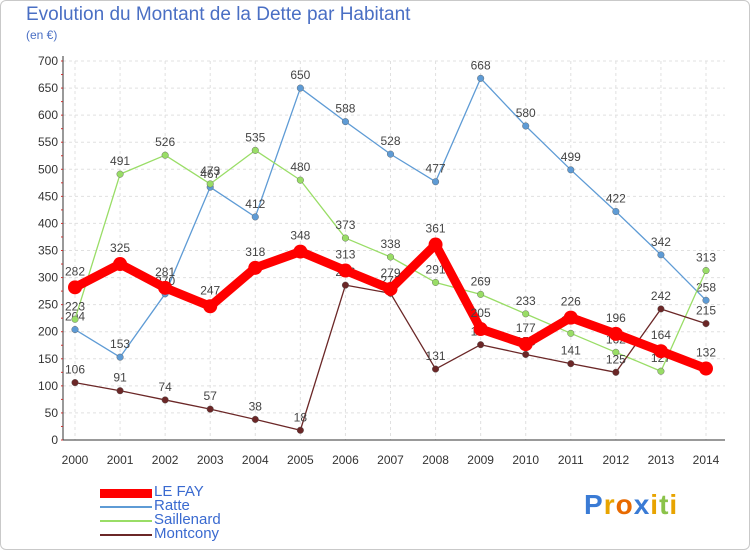 The image size is (750, 550). I want to click on y-tick-label: 350, so click(48, 251).